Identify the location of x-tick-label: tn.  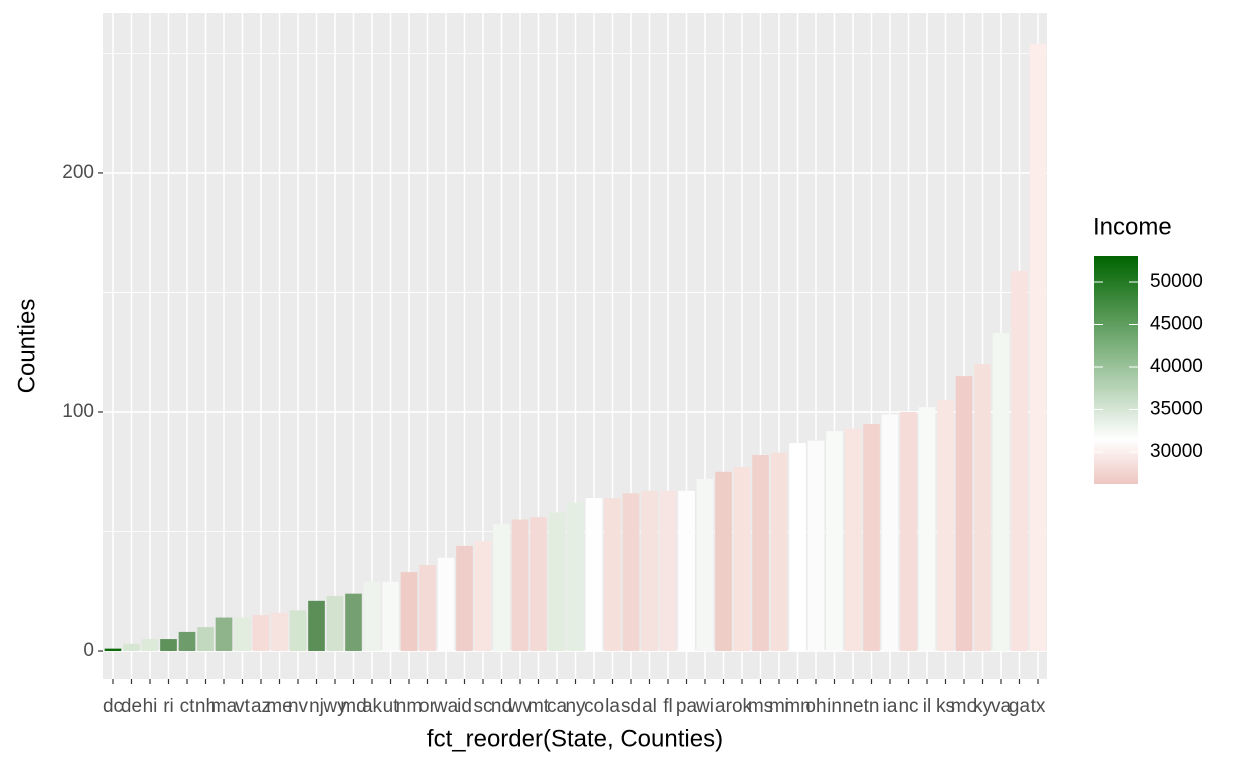
(872, 706).